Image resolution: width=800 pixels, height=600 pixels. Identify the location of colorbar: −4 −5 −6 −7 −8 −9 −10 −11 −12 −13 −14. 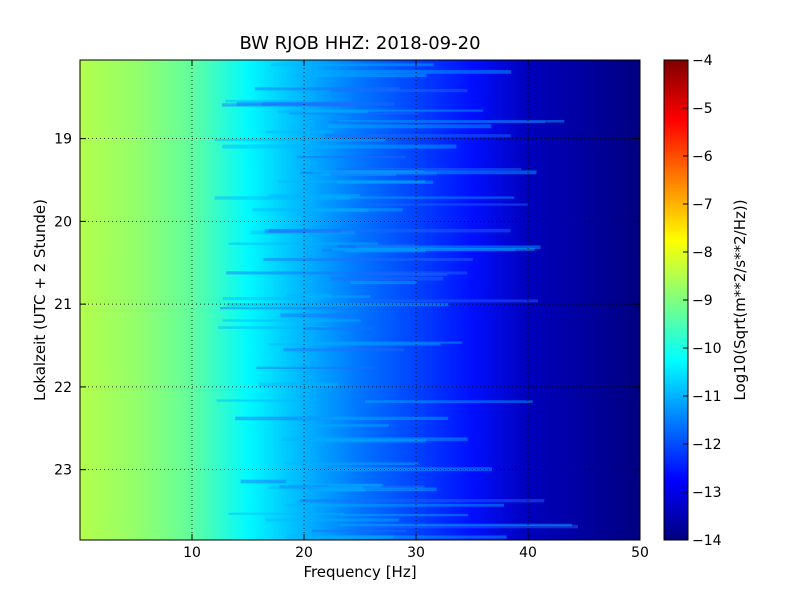
(692, 301).